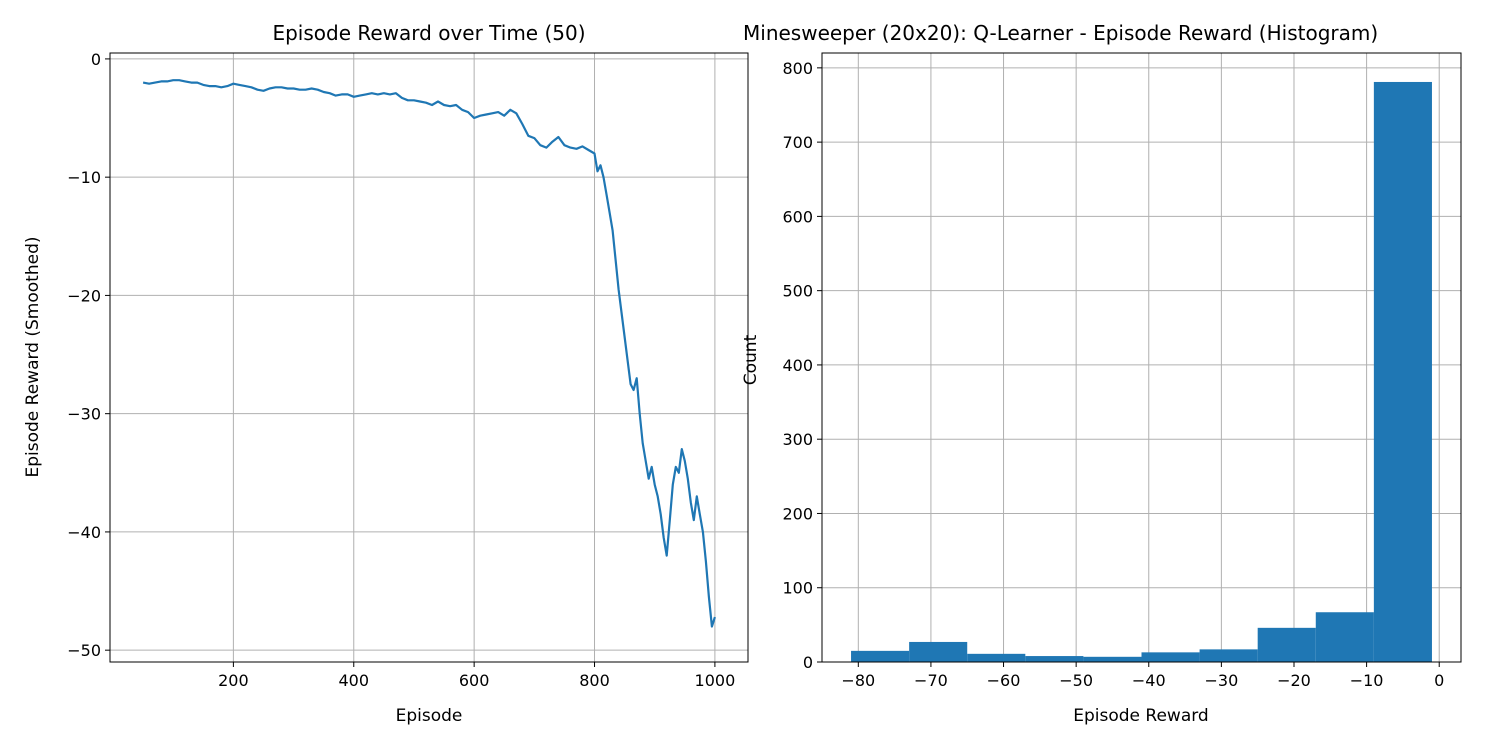 The image size is (1500, 750). What do you see at coordinates (84, 650) in the screenshot?
I see `l-y-tick-label: −50` at bounding box center [84, 650].